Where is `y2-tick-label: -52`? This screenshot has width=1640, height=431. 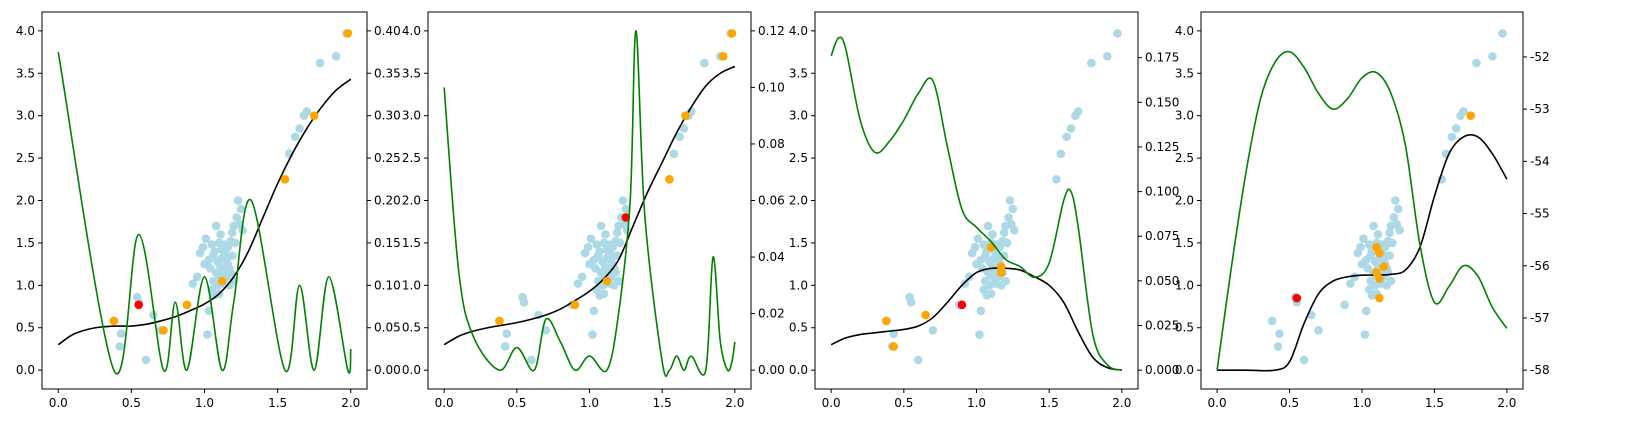 y2-tick-label: -52 is located at coordinates (1540, 57).